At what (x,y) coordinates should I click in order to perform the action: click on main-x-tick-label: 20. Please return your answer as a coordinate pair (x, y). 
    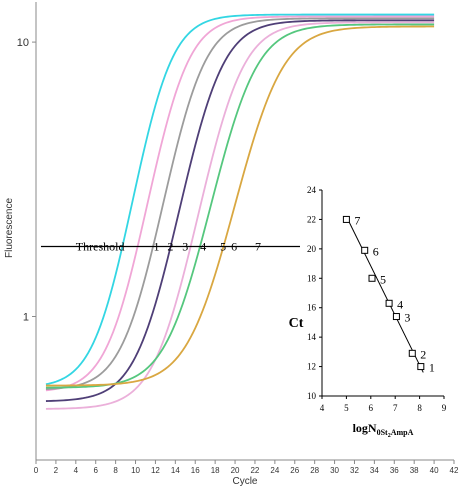
    Looking at the image, I should click on (235, 470).